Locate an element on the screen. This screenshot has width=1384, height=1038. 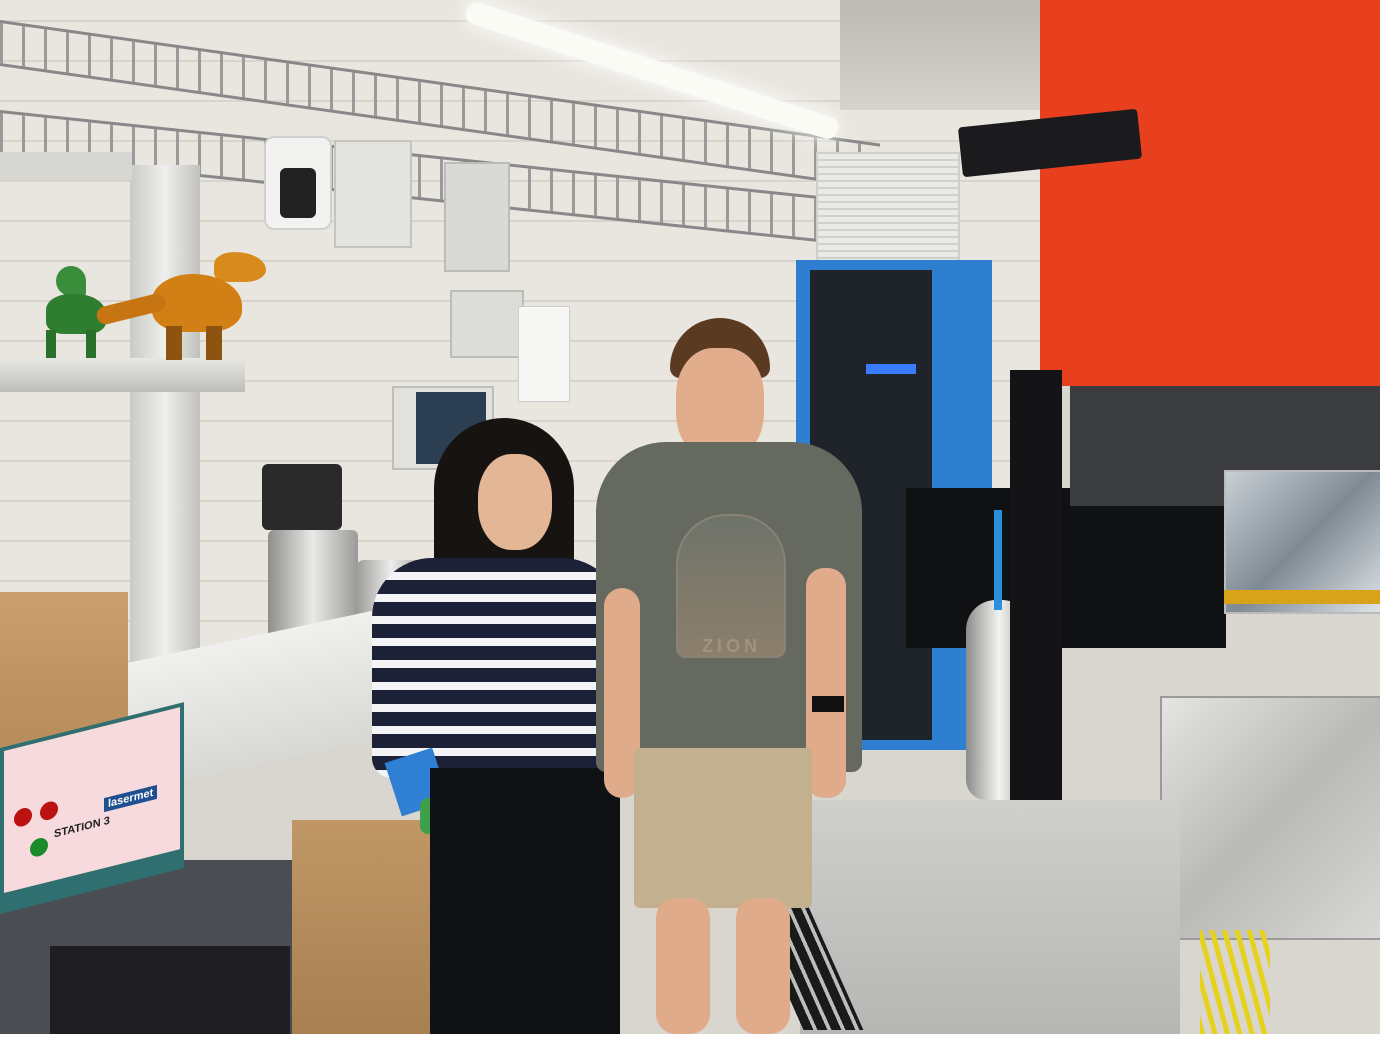
right-arm is located at coordinates (826, 683).